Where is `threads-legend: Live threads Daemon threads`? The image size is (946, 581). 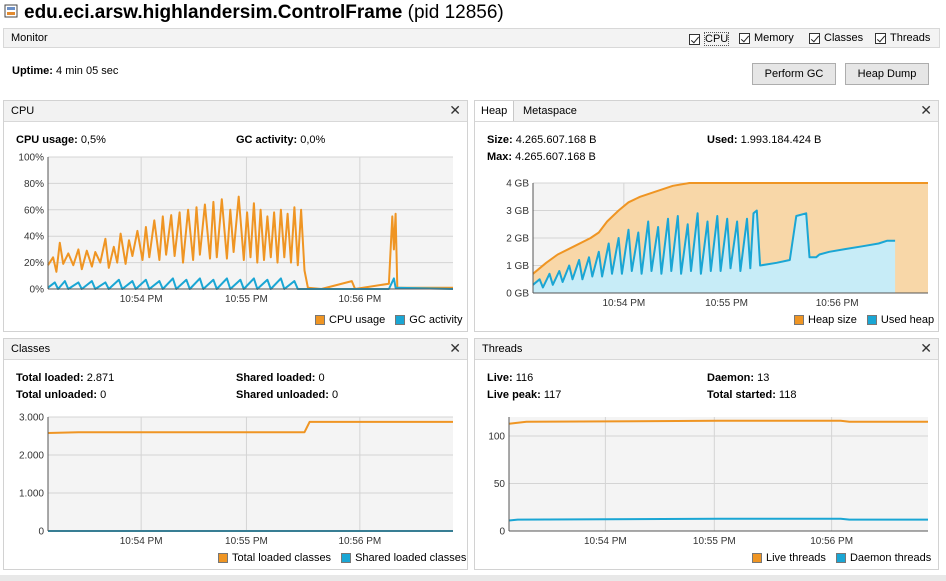
threads-legend: Live threads Daemon threads is located at coordinates (841, 558).